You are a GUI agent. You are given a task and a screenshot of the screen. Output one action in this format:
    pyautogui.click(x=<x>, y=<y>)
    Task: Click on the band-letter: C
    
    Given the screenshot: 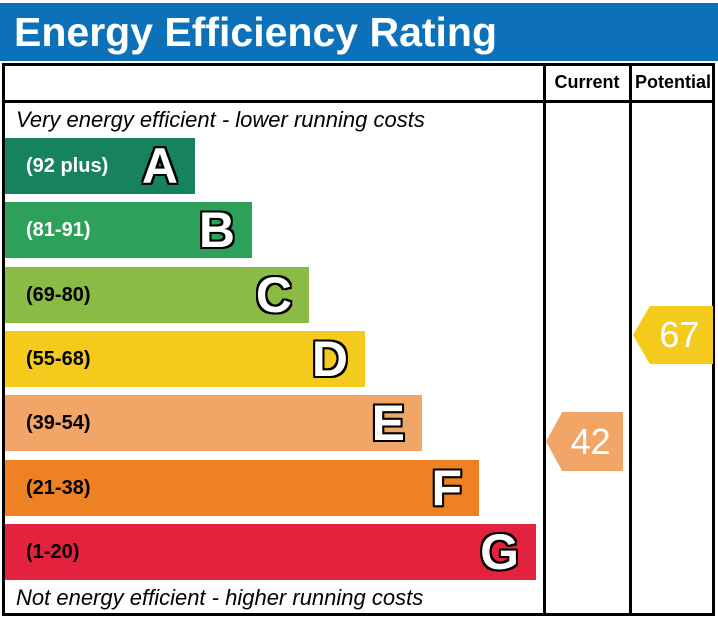 What is the action you would take?
    pyautogui.click(x=273, y=295)
    